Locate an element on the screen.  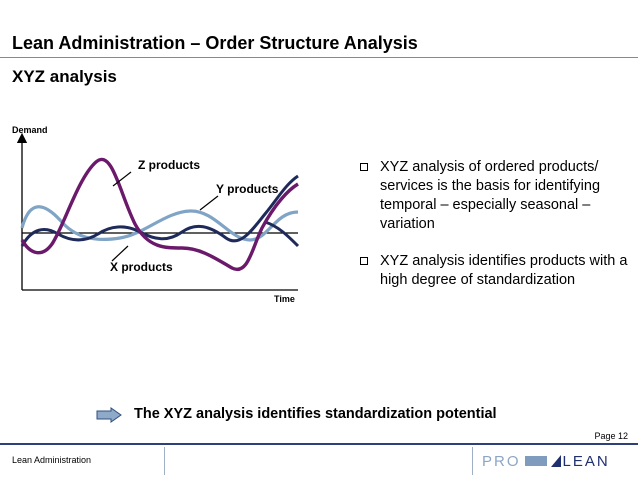
footer-divider is located at coordinates (319, 444).